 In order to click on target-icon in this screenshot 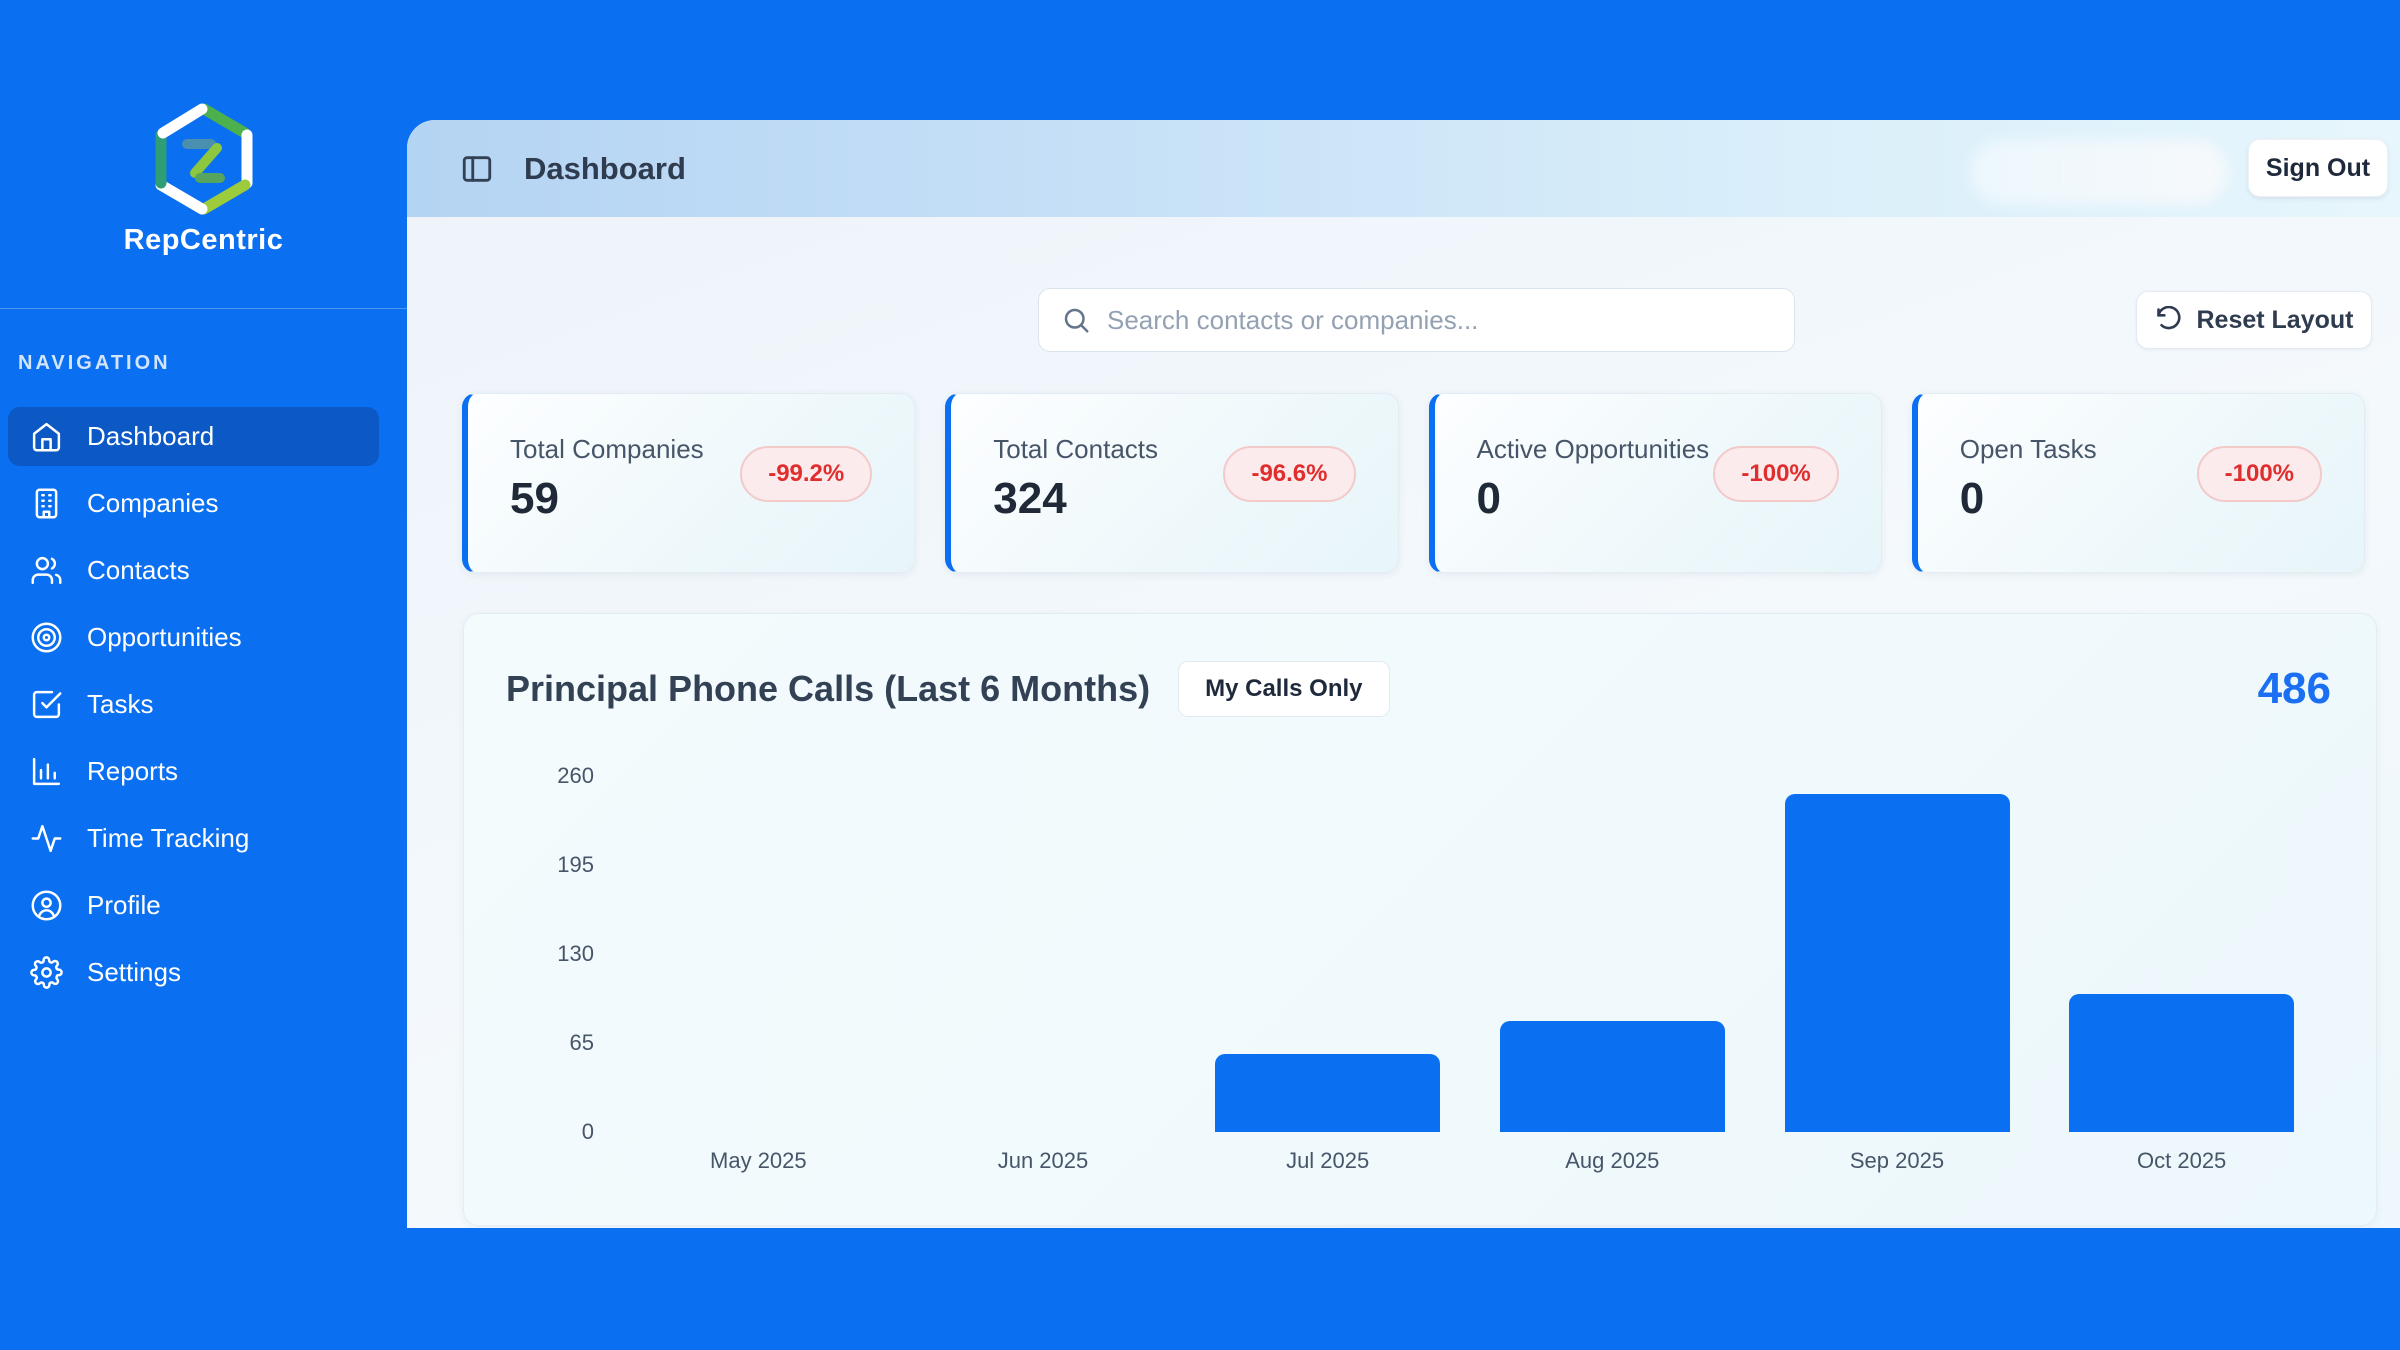, I will do `click(46, 637)`.